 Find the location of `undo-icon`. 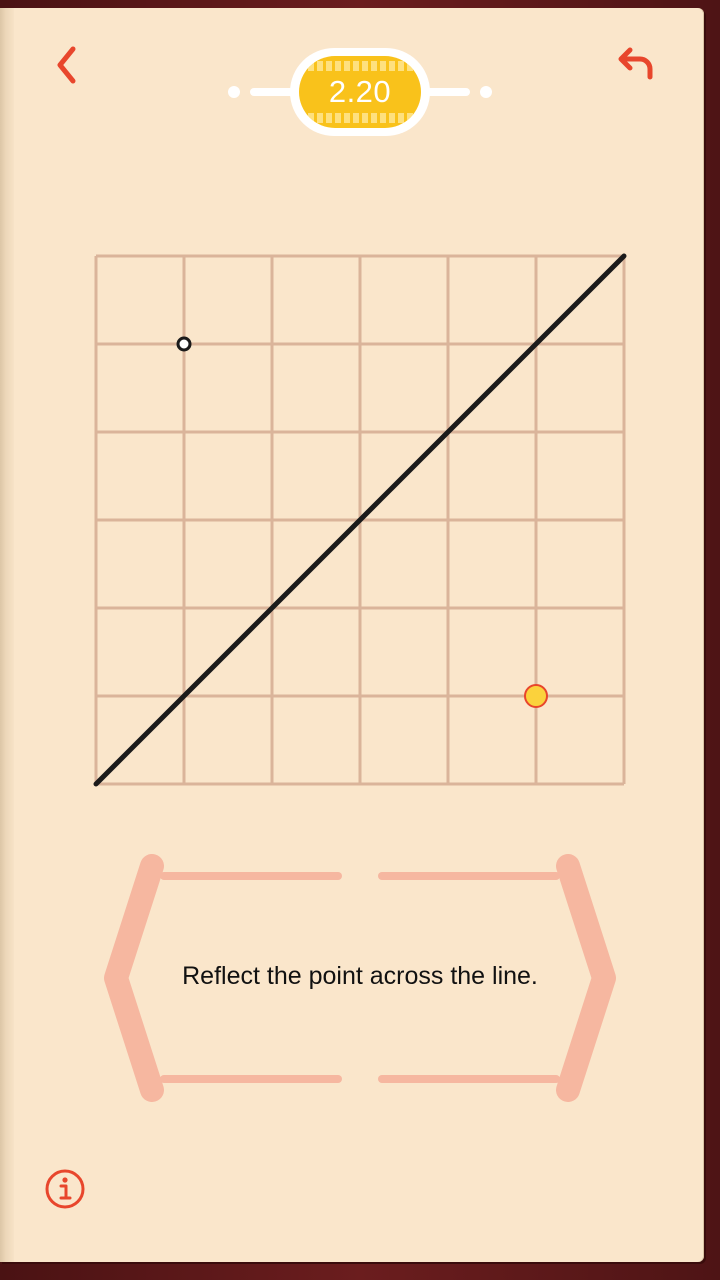

undo-icon is located at coordinates (635, 63).